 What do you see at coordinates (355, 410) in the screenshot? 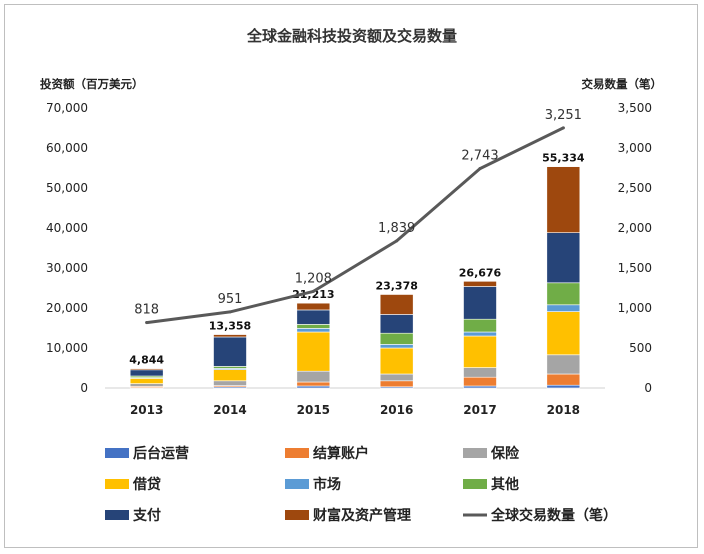
I see `x-axis: 2013 2014 2015 2016 2017 2018` at bounding box center [355, 410].